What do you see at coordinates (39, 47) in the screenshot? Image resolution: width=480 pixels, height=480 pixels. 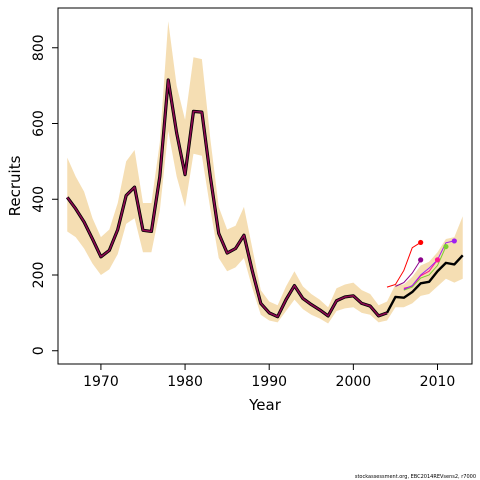 I see `y-tick-label-800: 800` at bounding box center [39, 47].